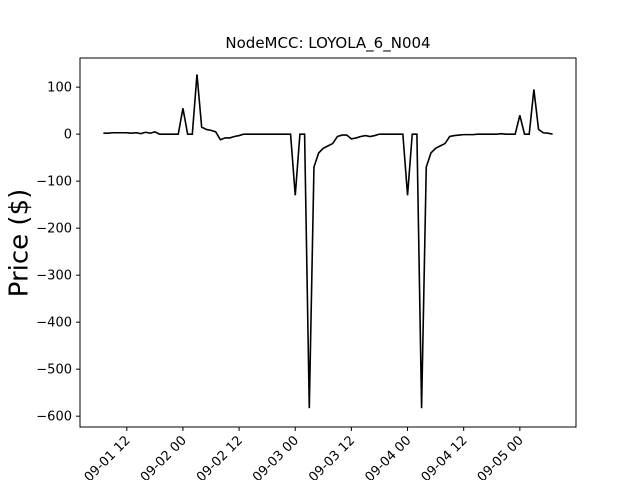 The height and width of the screenshot is (480, 640). What do you see at coordinates (54, 276) in the screenshot?
I see `y-tick-label: −300` at bounding box center [54, 276].